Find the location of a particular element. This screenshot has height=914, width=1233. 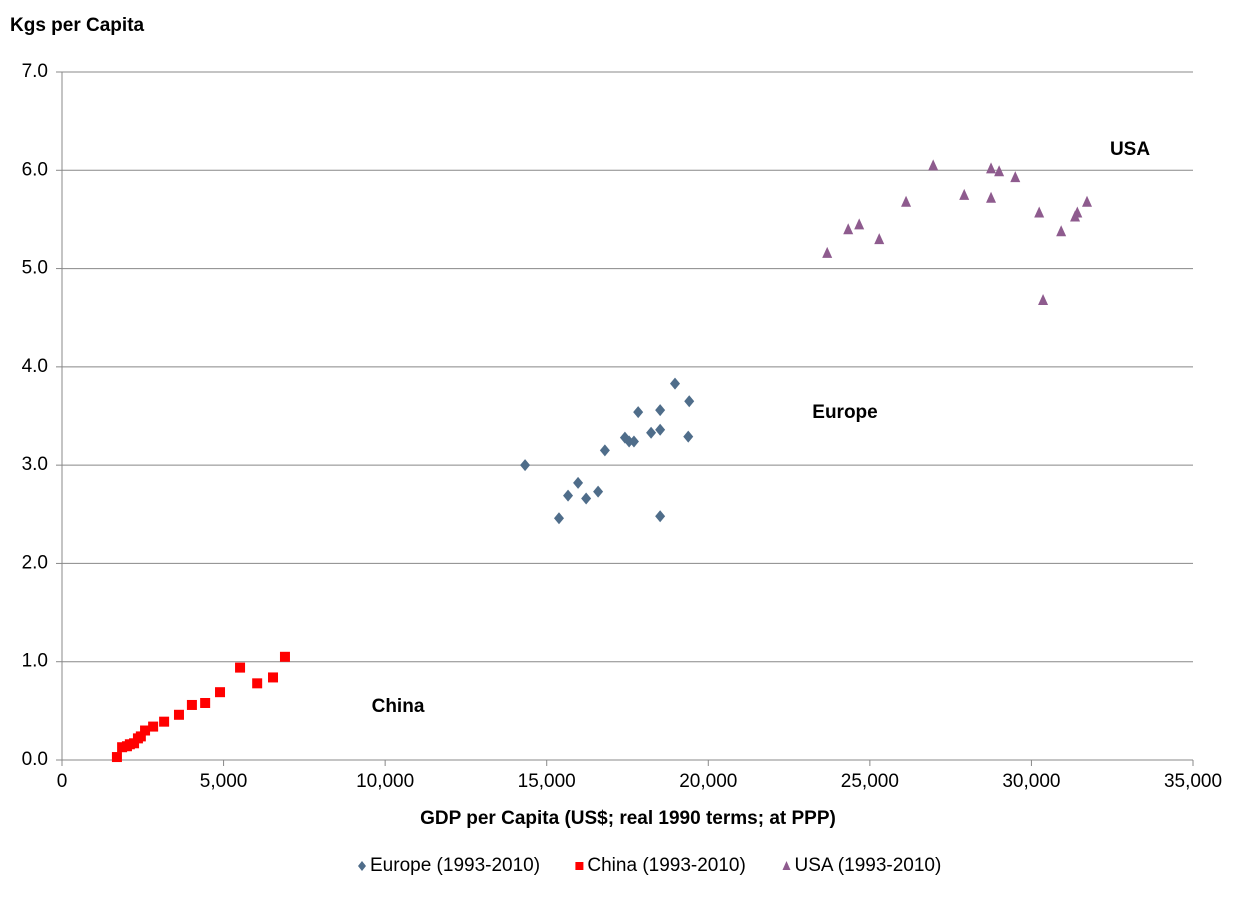

y-axis-label: Kgs per Capita is located at coordinates (77, 25).